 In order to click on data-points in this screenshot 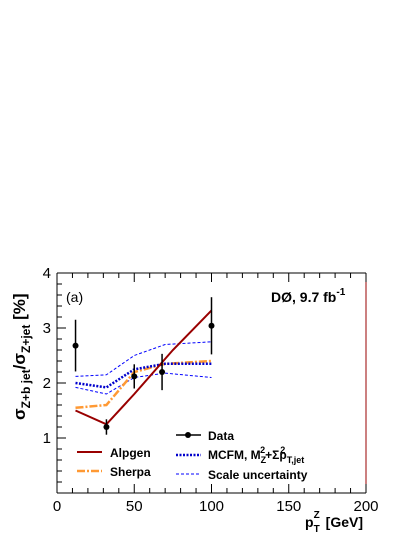, I will do `click(143, 366)`.